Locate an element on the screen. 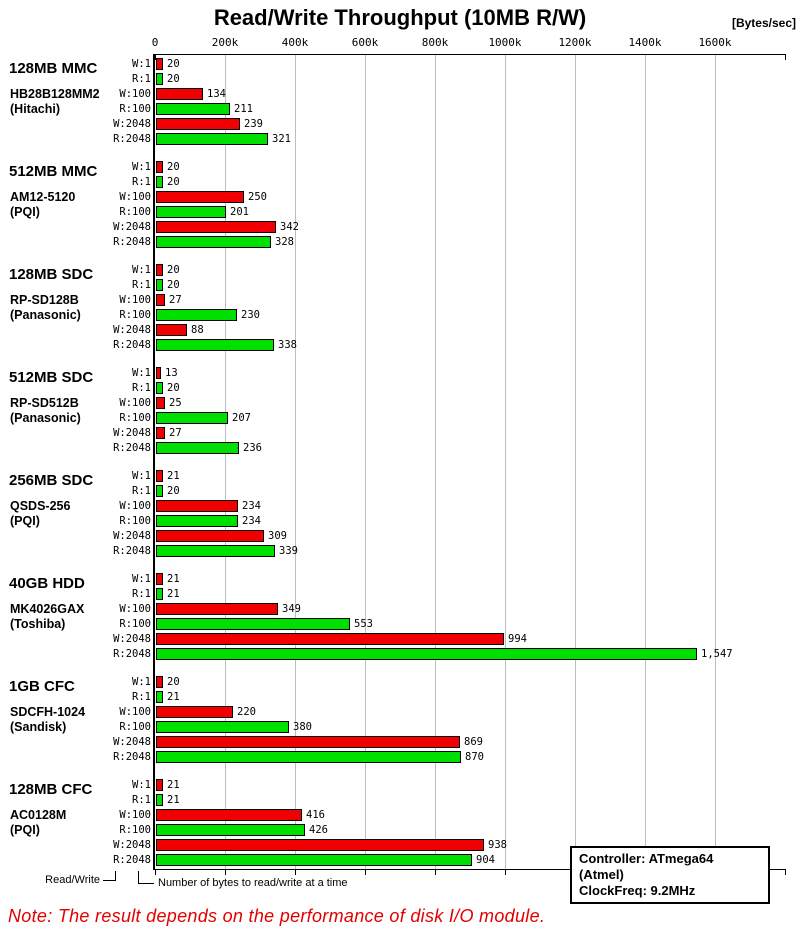 The height and width of the screenshot is (950, 800). bar-value-label: 309 is located at coordinates (277, 536).